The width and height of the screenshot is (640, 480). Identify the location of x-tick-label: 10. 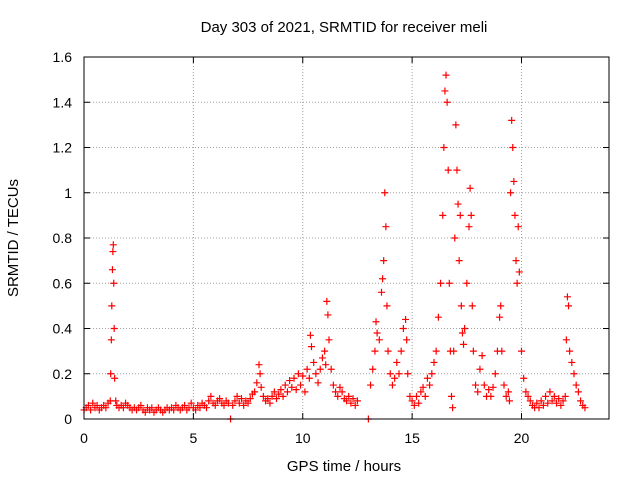
(303, 438).